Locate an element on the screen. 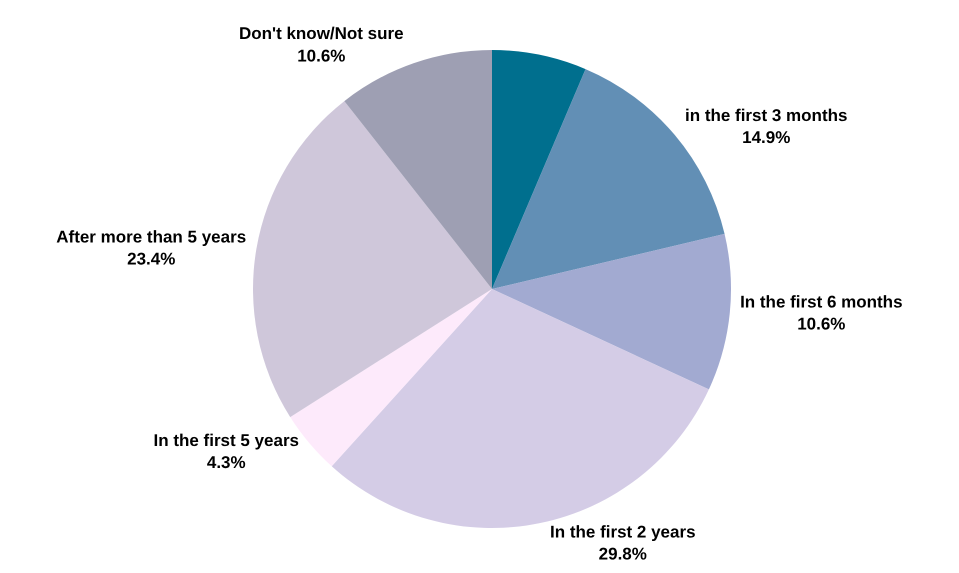 The height and width of the screenshot is (573, 959). slice-label: Don't know/Not sure is located at coordinates (321, 34).